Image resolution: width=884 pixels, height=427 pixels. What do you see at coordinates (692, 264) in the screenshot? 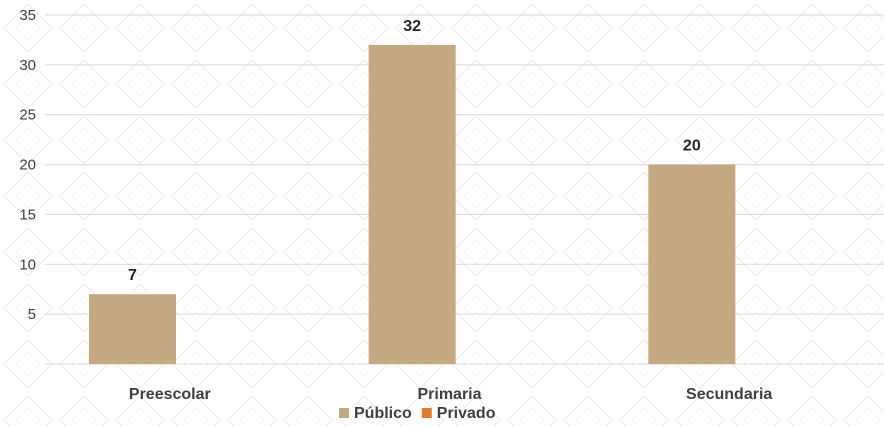
I see `bar-secundaria` at bounding box center [692, 264].